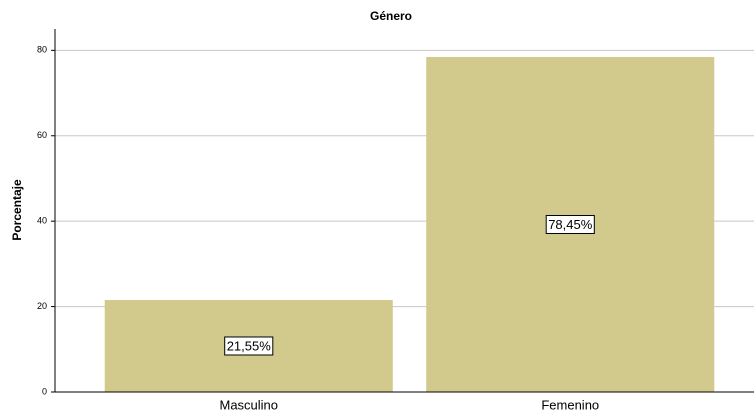 This screenshot has width=754, height=411. Describe the element at coordinates (391, 16) in the screenshot. I see `chart-title: Género` at that location.